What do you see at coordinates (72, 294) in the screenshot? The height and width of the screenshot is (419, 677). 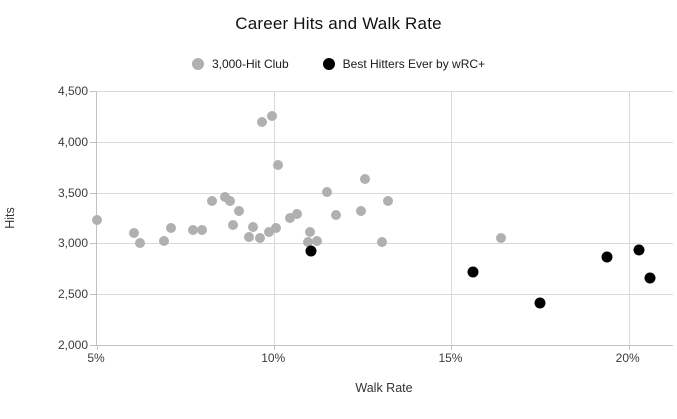 I see `y-tick-label: 2,500` at bounding box center [72, 294].